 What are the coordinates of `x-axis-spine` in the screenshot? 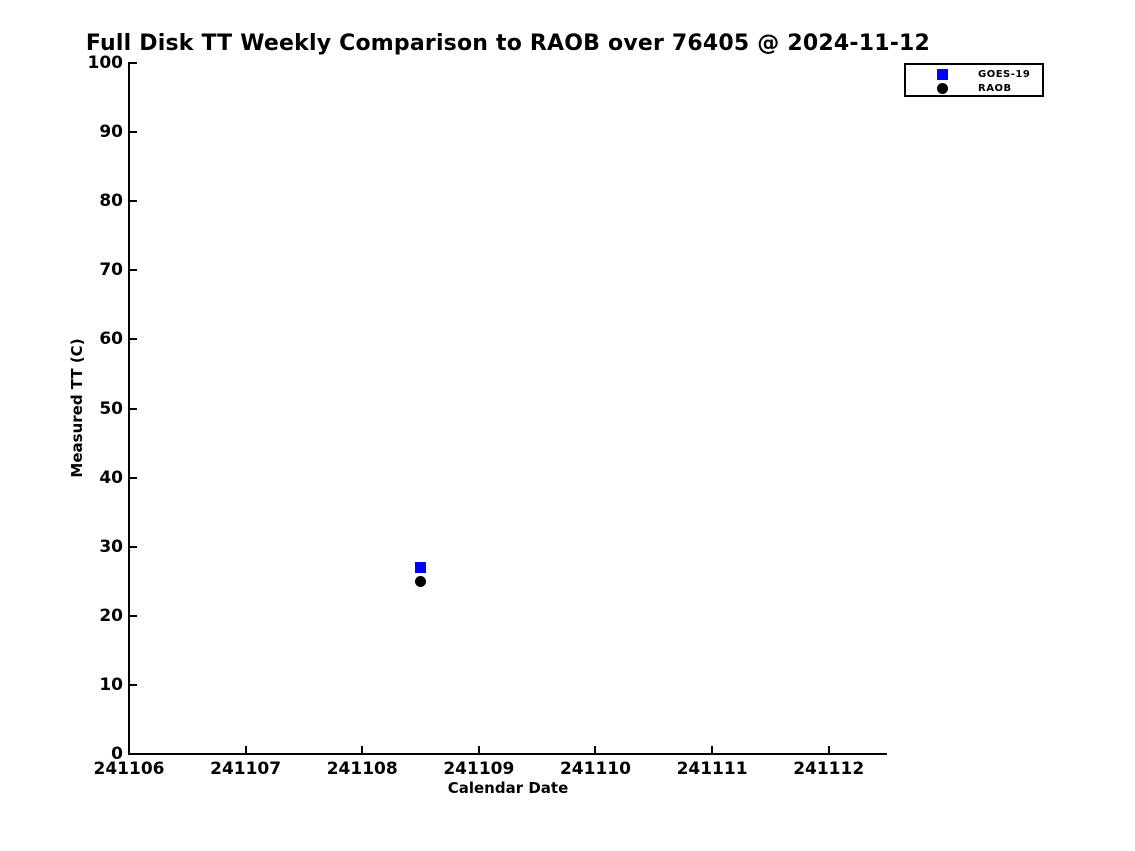 It's located at (507, 754).